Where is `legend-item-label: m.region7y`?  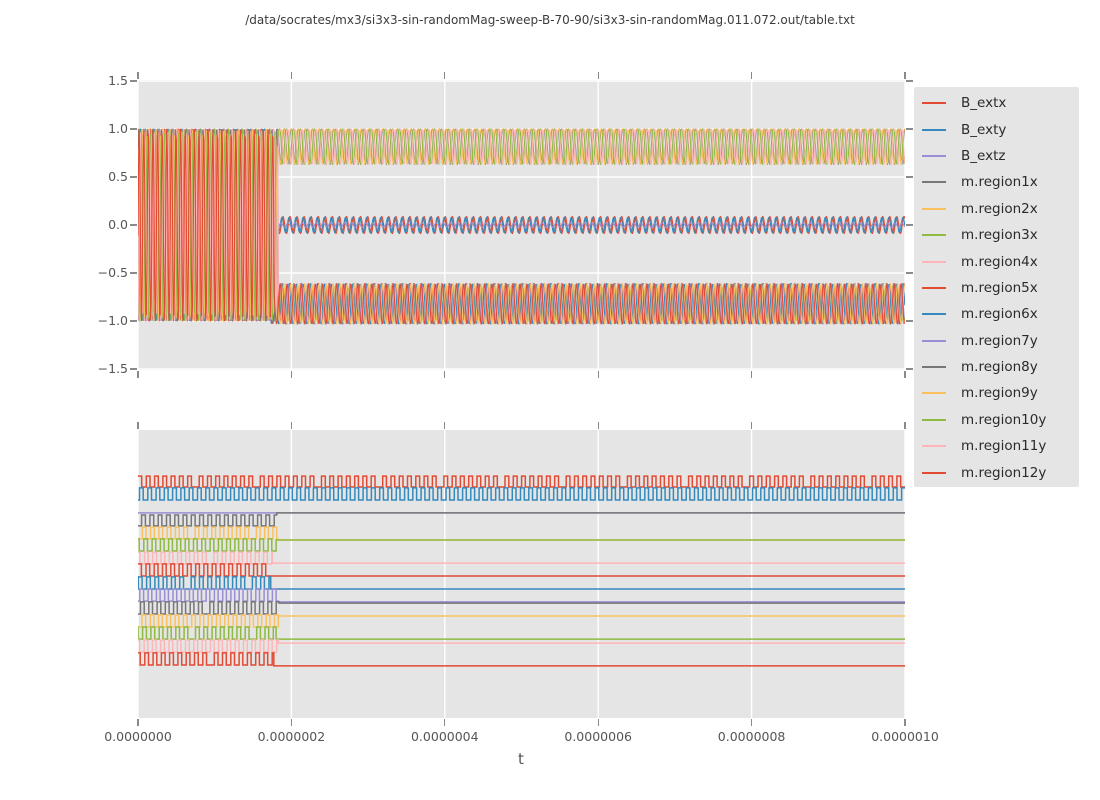 legend-item-label: m.region7y is located at coordinates (999, 340).